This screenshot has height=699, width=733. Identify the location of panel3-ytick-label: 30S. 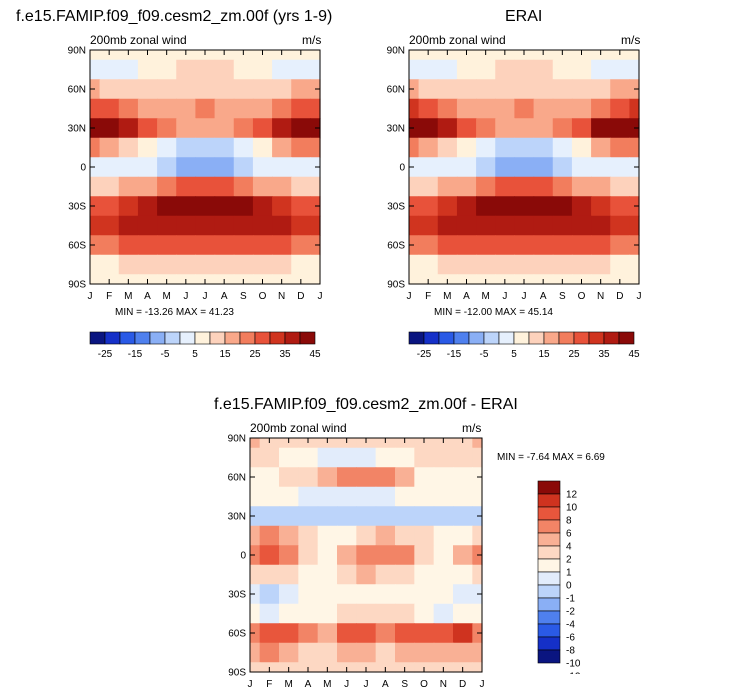
(237, 595).